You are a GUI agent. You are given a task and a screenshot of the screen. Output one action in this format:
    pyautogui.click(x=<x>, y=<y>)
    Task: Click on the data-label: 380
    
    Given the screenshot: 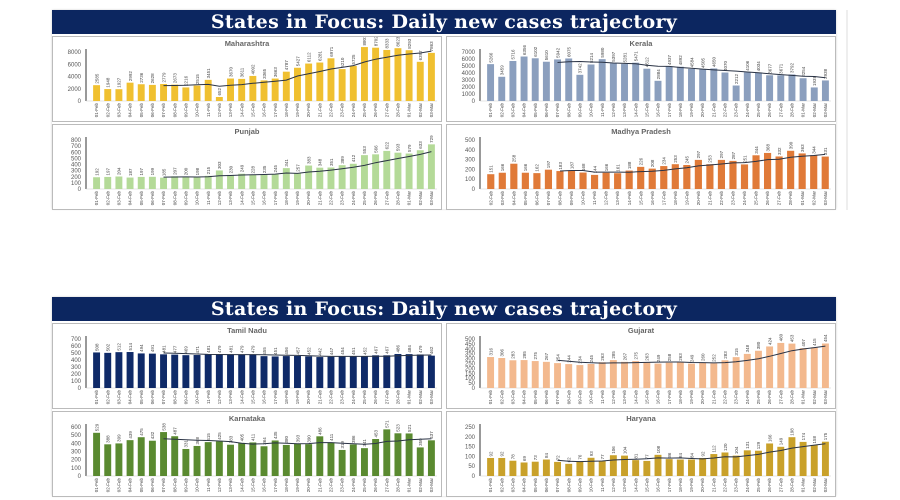 What is the action you would take?
    pyautogui.click(x=758, y=345)
    